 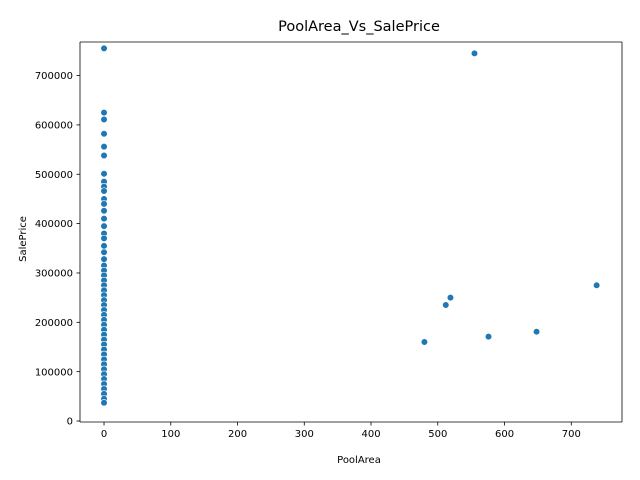 What do you see at coordinates (104, 434) in the screenshot?
I see `x-tick-label: 0` at bounding box center [104, 434].